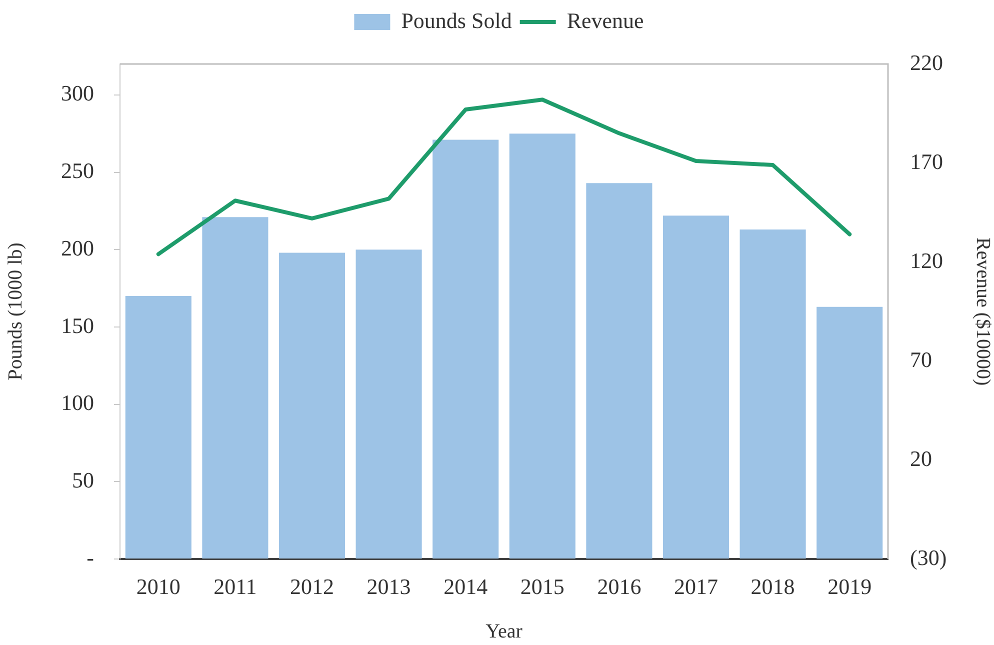  What do you see at coordinates (456, 20) in the screenshot?
I see `legend-label: Pounds Sold` at bounding box center [456, 20].